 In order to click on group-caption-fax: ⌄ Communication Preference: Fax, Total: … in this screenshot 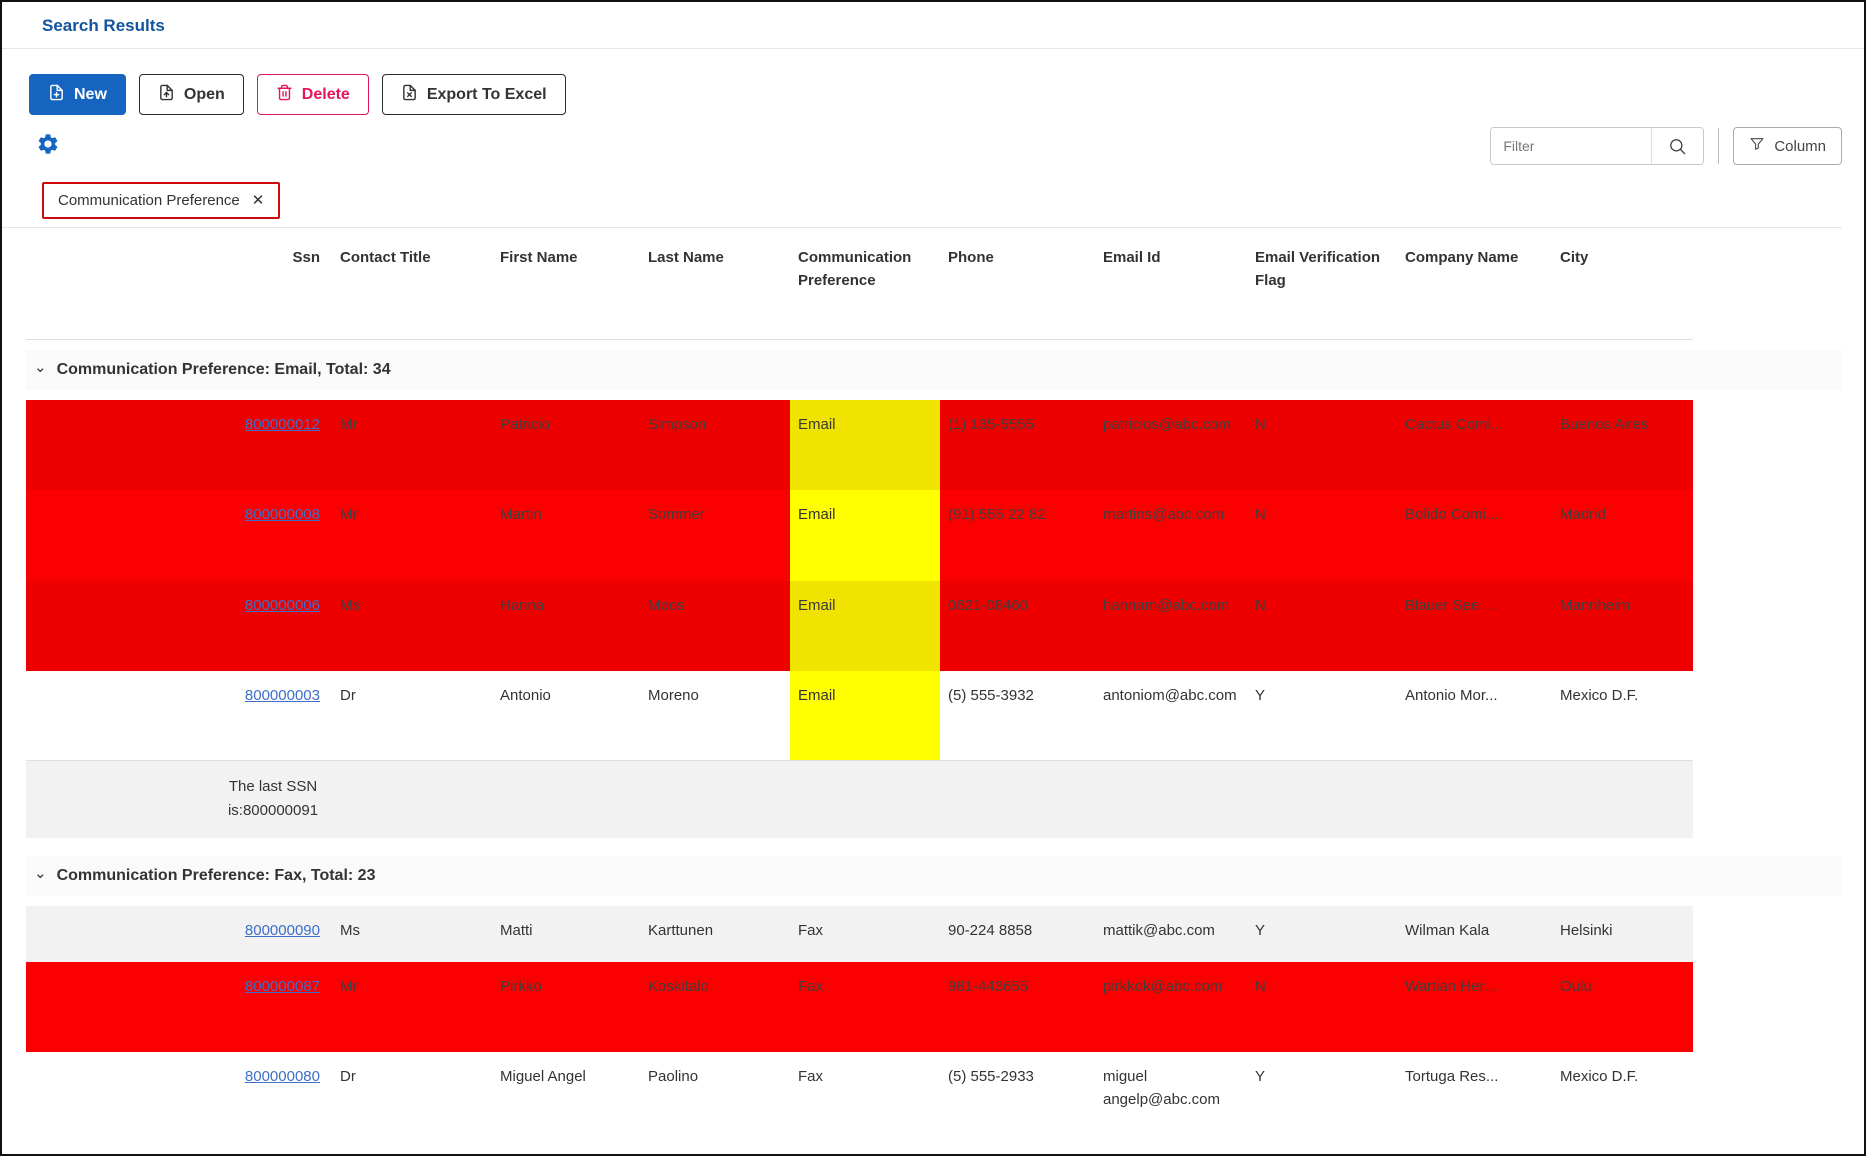, I will do `click(934, 876)`.